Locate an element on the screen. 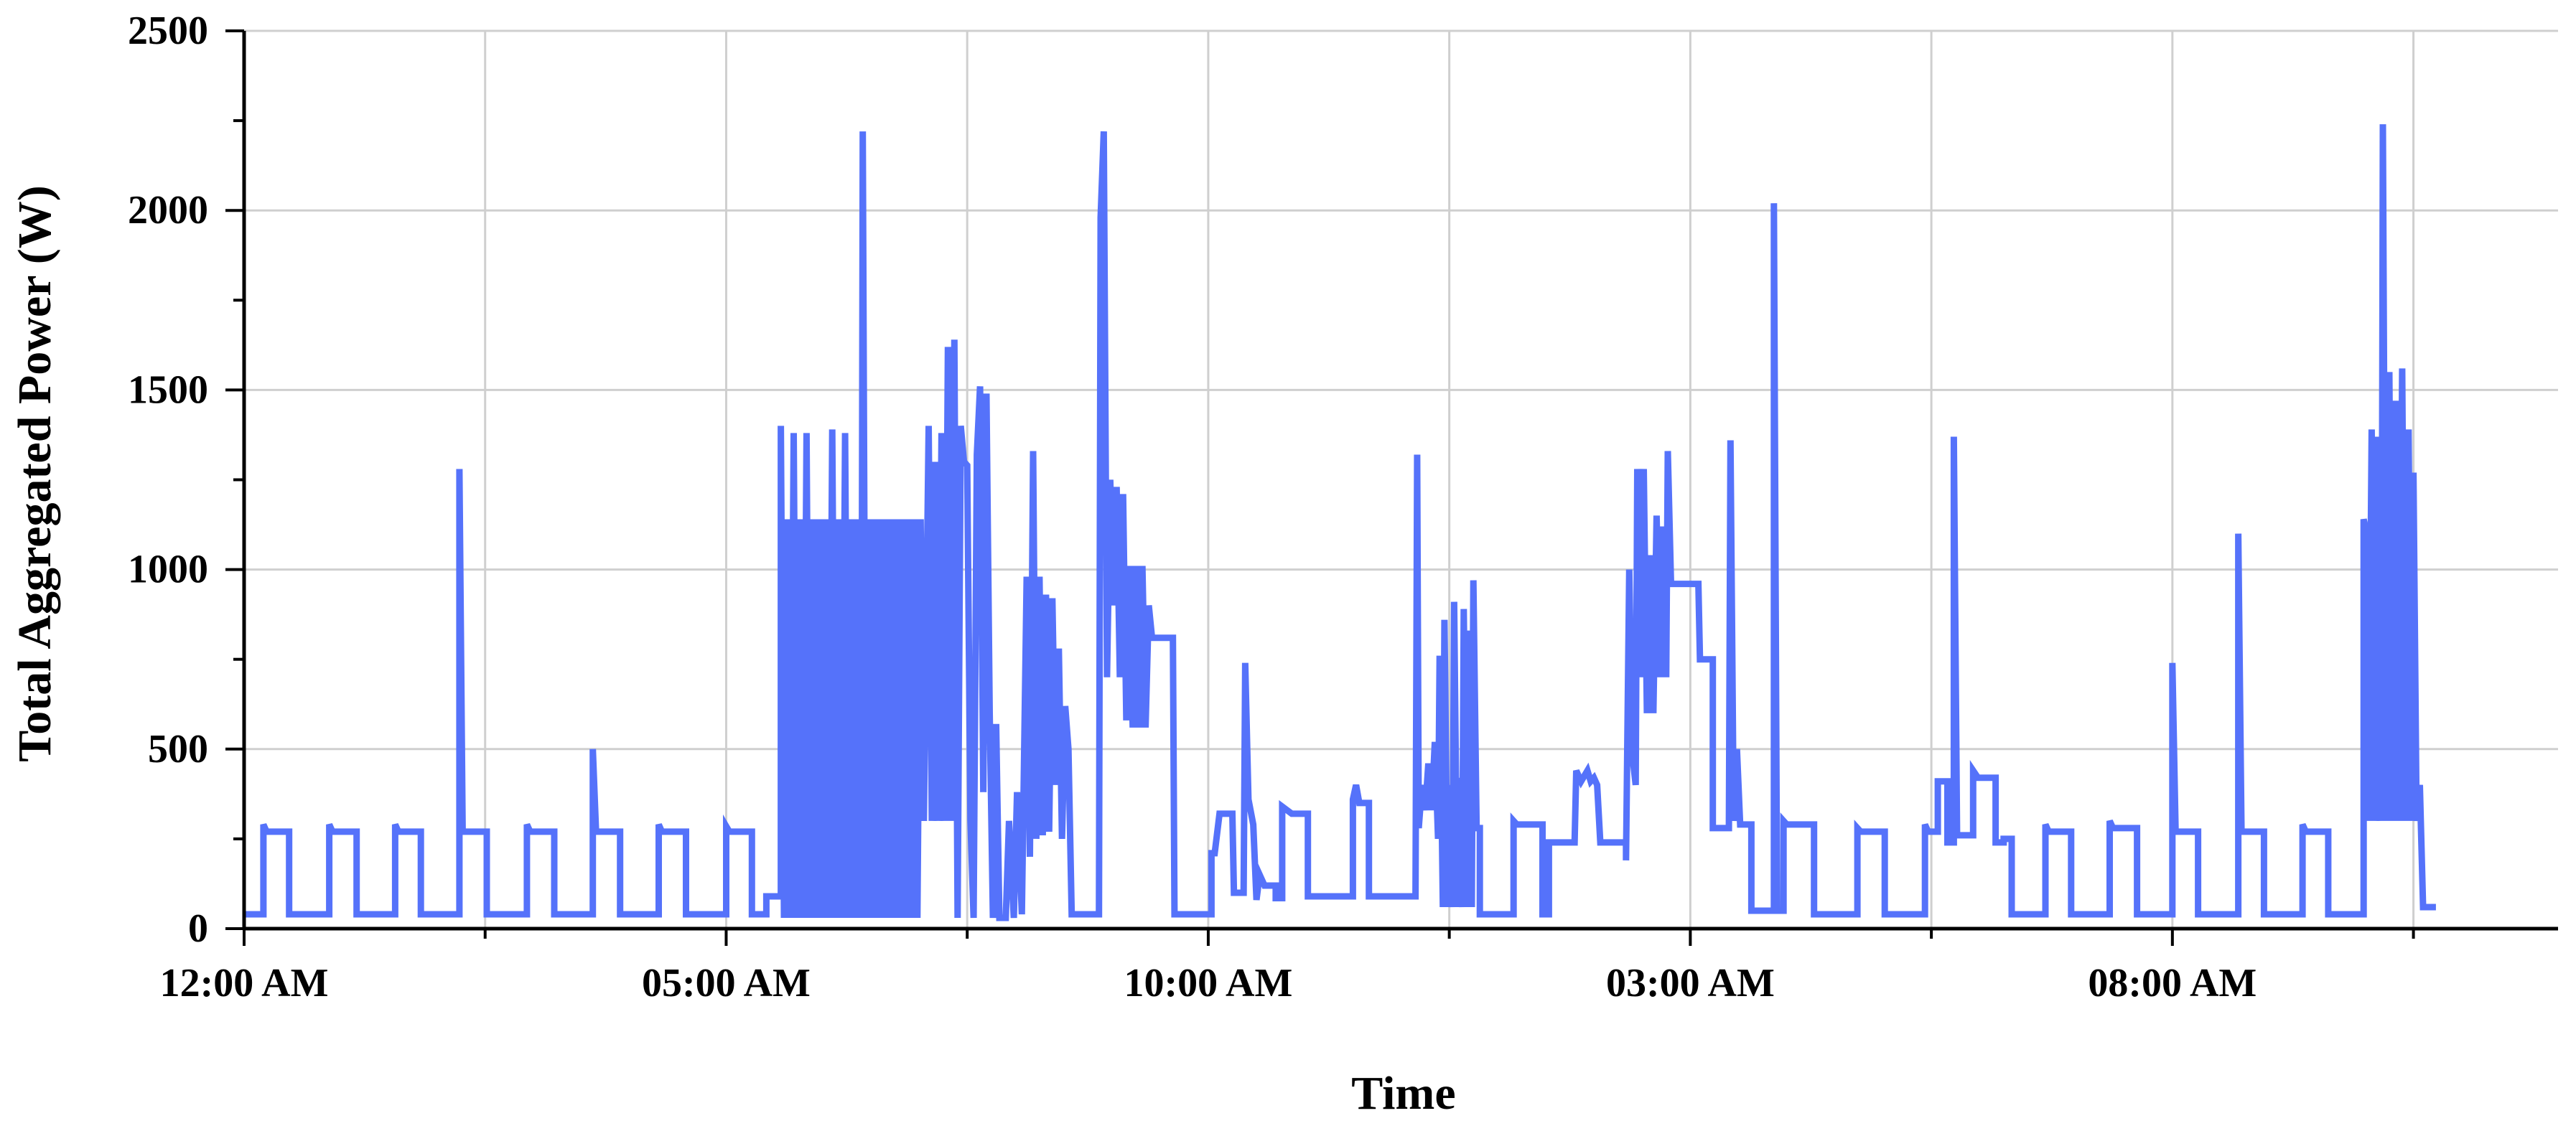 The width and height of the screenshot is (2576, 1126). x-tick-label: 12:00 AM is located at coordinates (244, 983).